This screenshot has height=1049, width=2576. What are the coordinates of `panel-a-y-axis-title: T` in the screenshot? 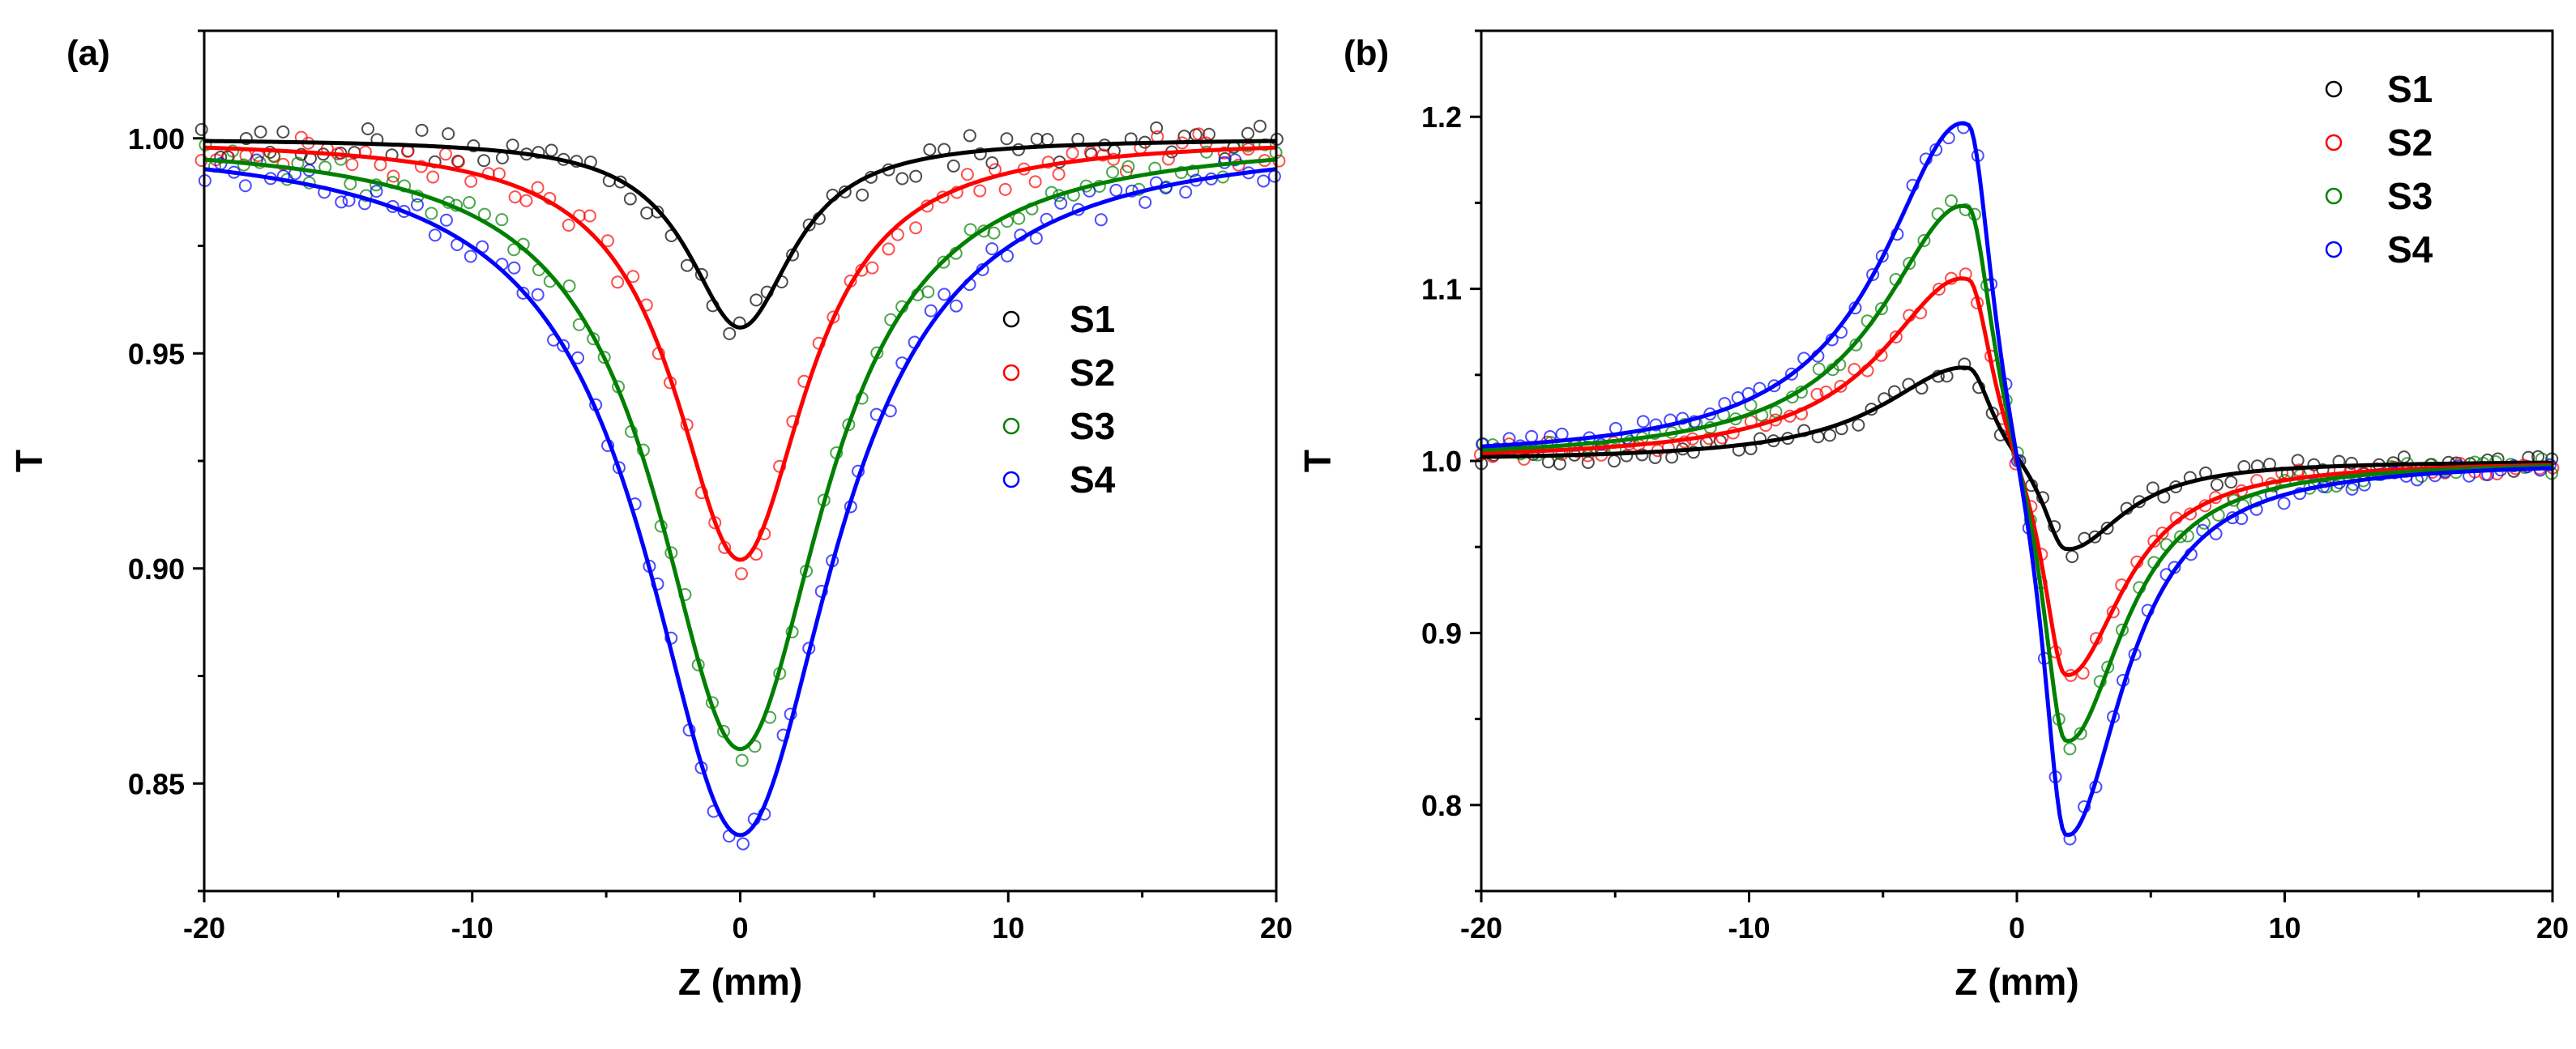 It's located at (29, 461).